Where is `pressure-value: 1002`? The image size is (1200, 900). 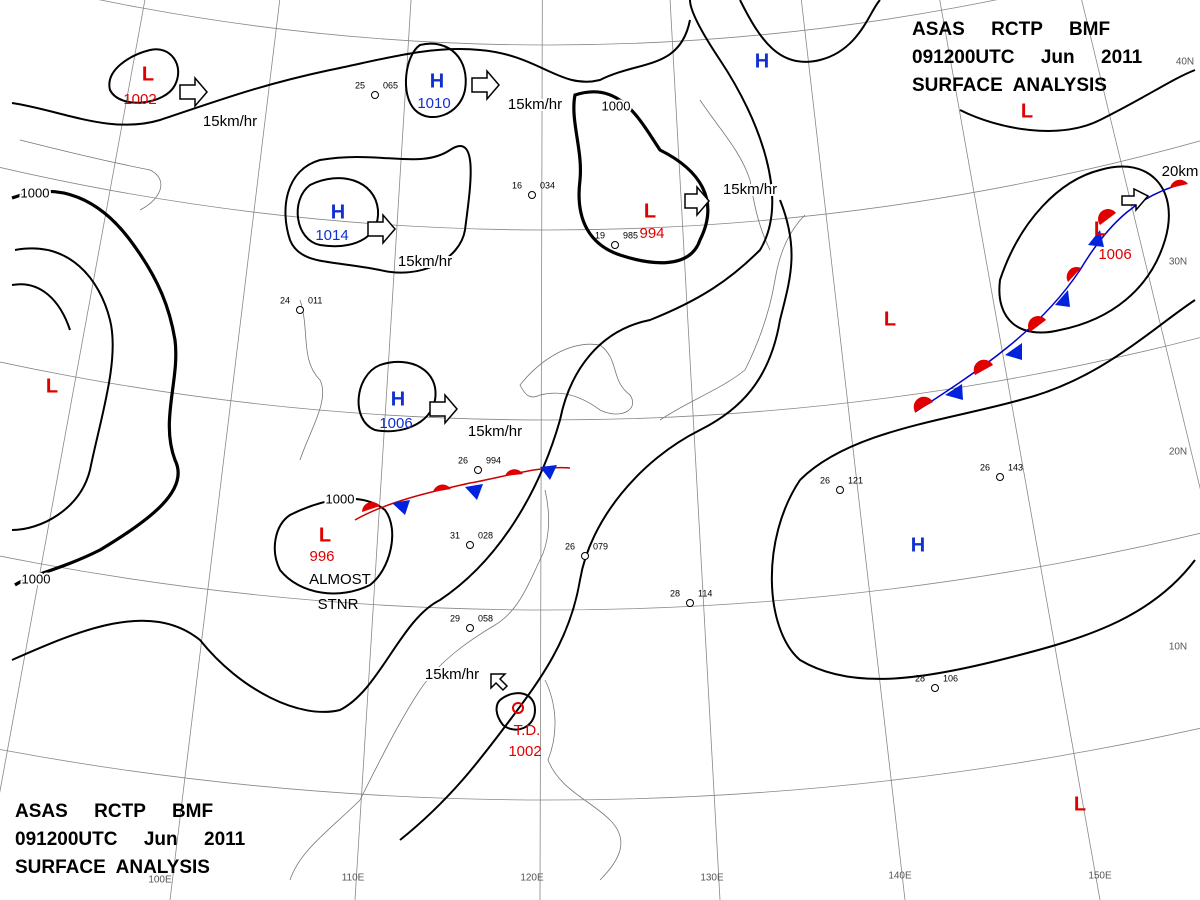
pressure-value: 1002 is located at coordinates (139, 99).